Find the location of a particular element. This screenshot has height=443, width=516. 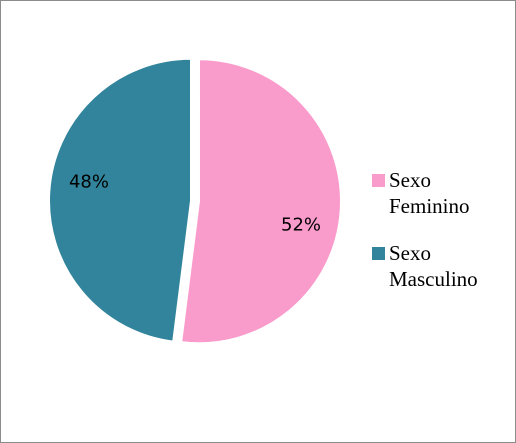

data-label: 48% is located at coordinates (89, 181).